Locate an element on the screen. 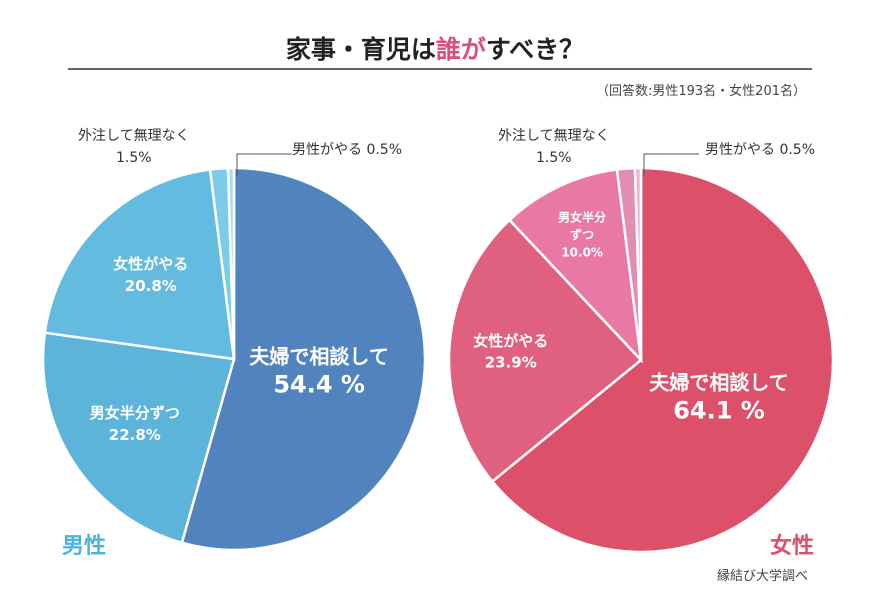 The image size is (870, 611). title-highlight: 誰が is located at coordinates (460, 49).